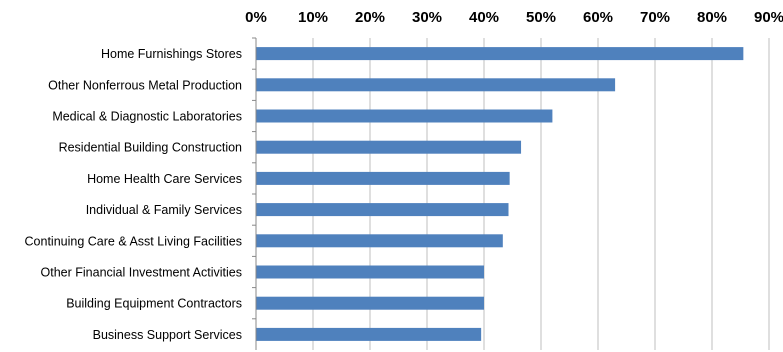 The height and width of the screenshot is (352, 783). Describe the element at coordinates (427, 17) in the screenshot. I see `x-tick-label: 30%` at that location.